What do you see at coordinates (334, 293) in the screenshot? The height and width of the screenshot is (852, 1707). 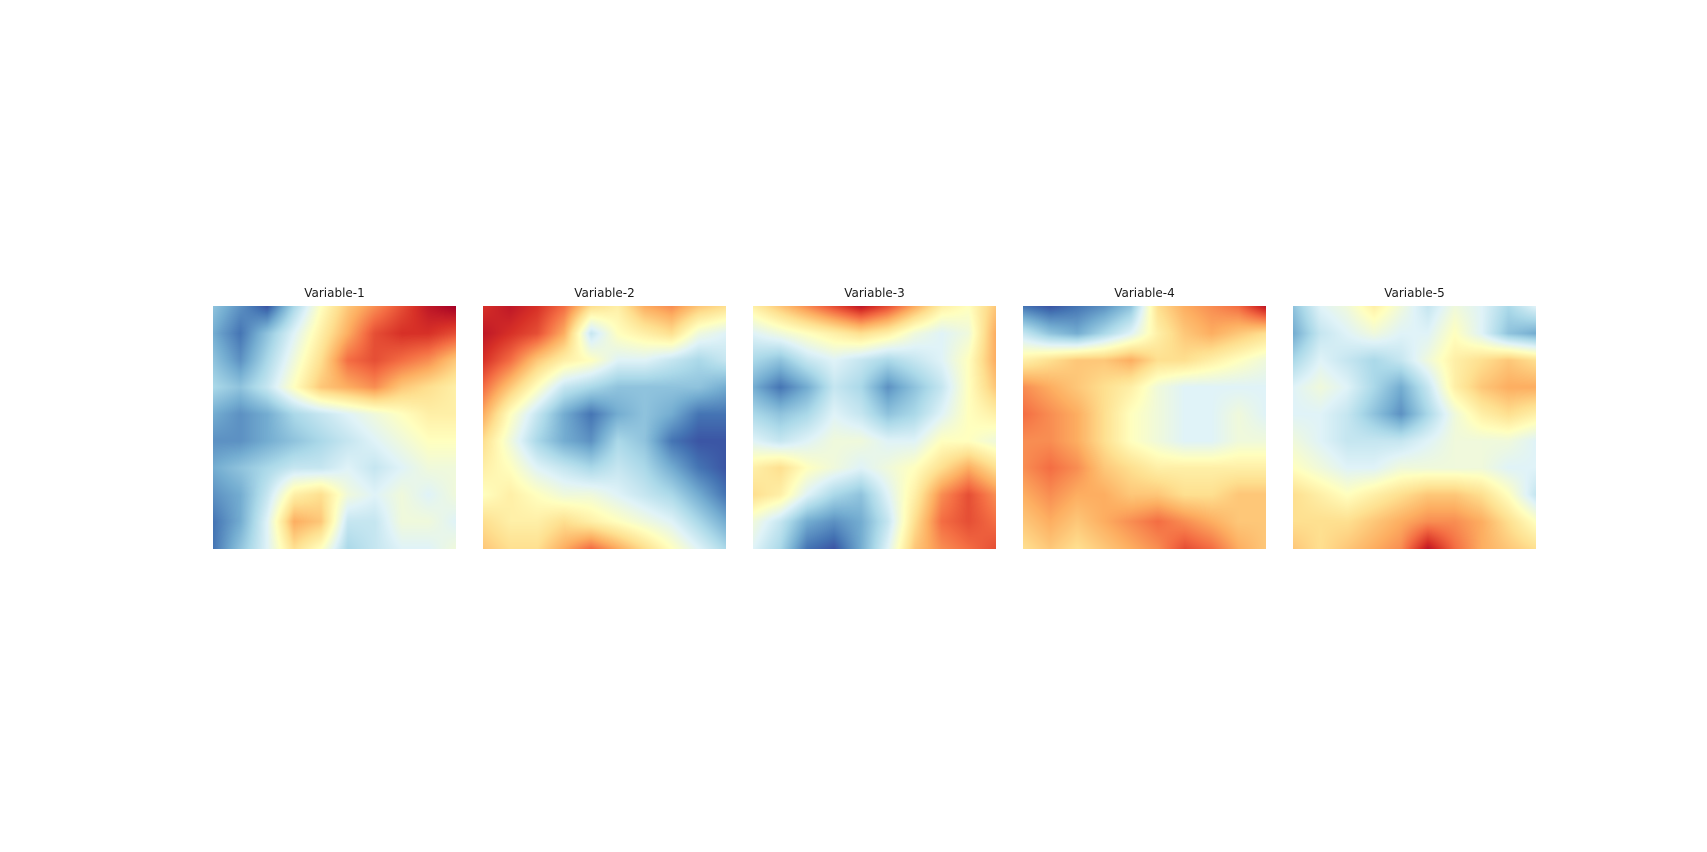 I see `panel-title-1: Variable-1` at bounding box center [334, 293].